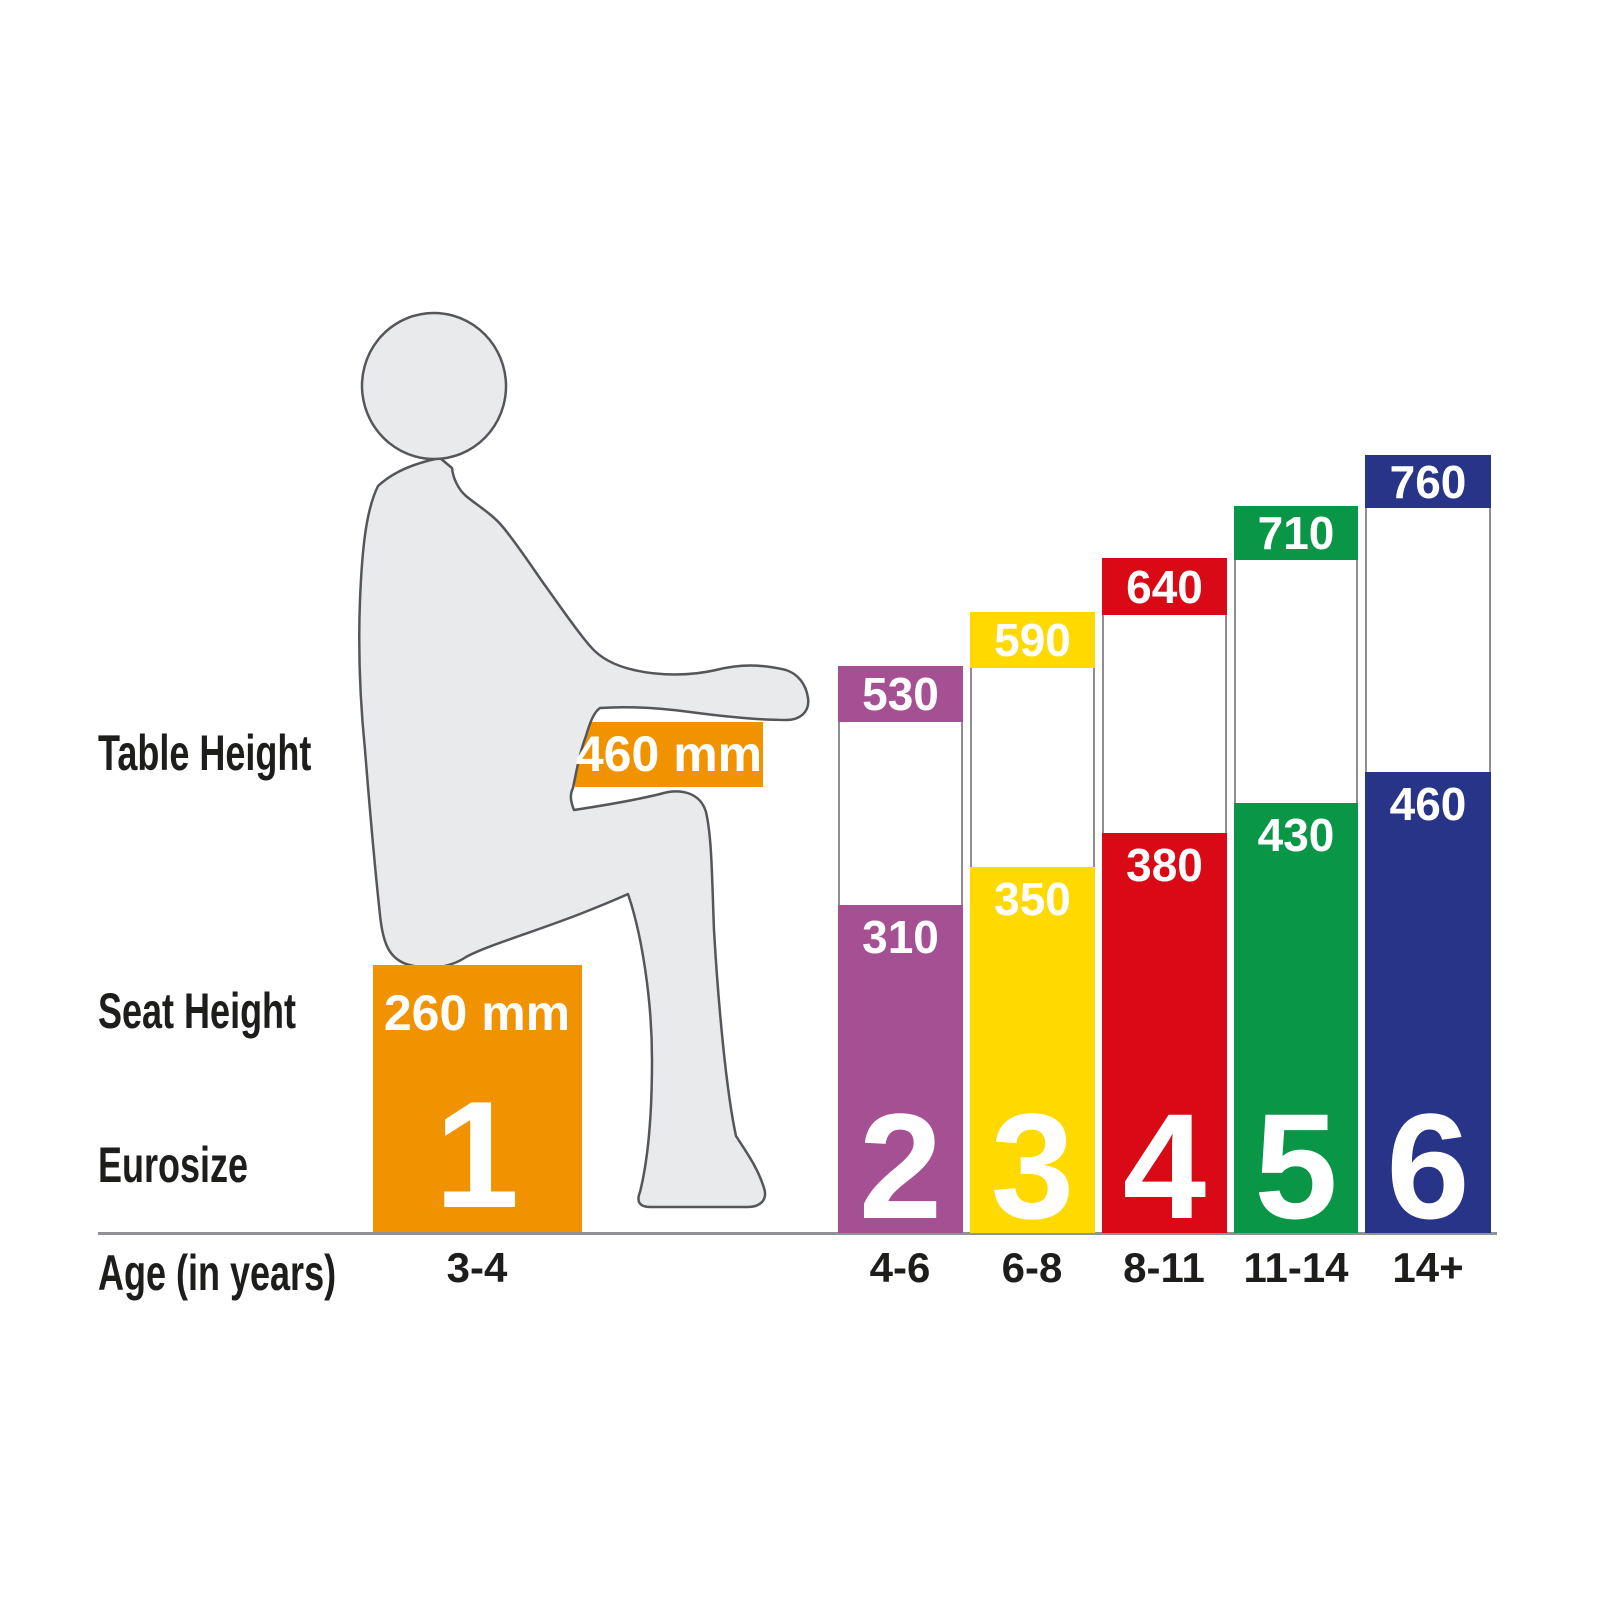  What do you see at coordinates (1428, 1006) in the screenshot?
I see `seat-height-segment: 460 6` at bounding box center [1428, 1006].